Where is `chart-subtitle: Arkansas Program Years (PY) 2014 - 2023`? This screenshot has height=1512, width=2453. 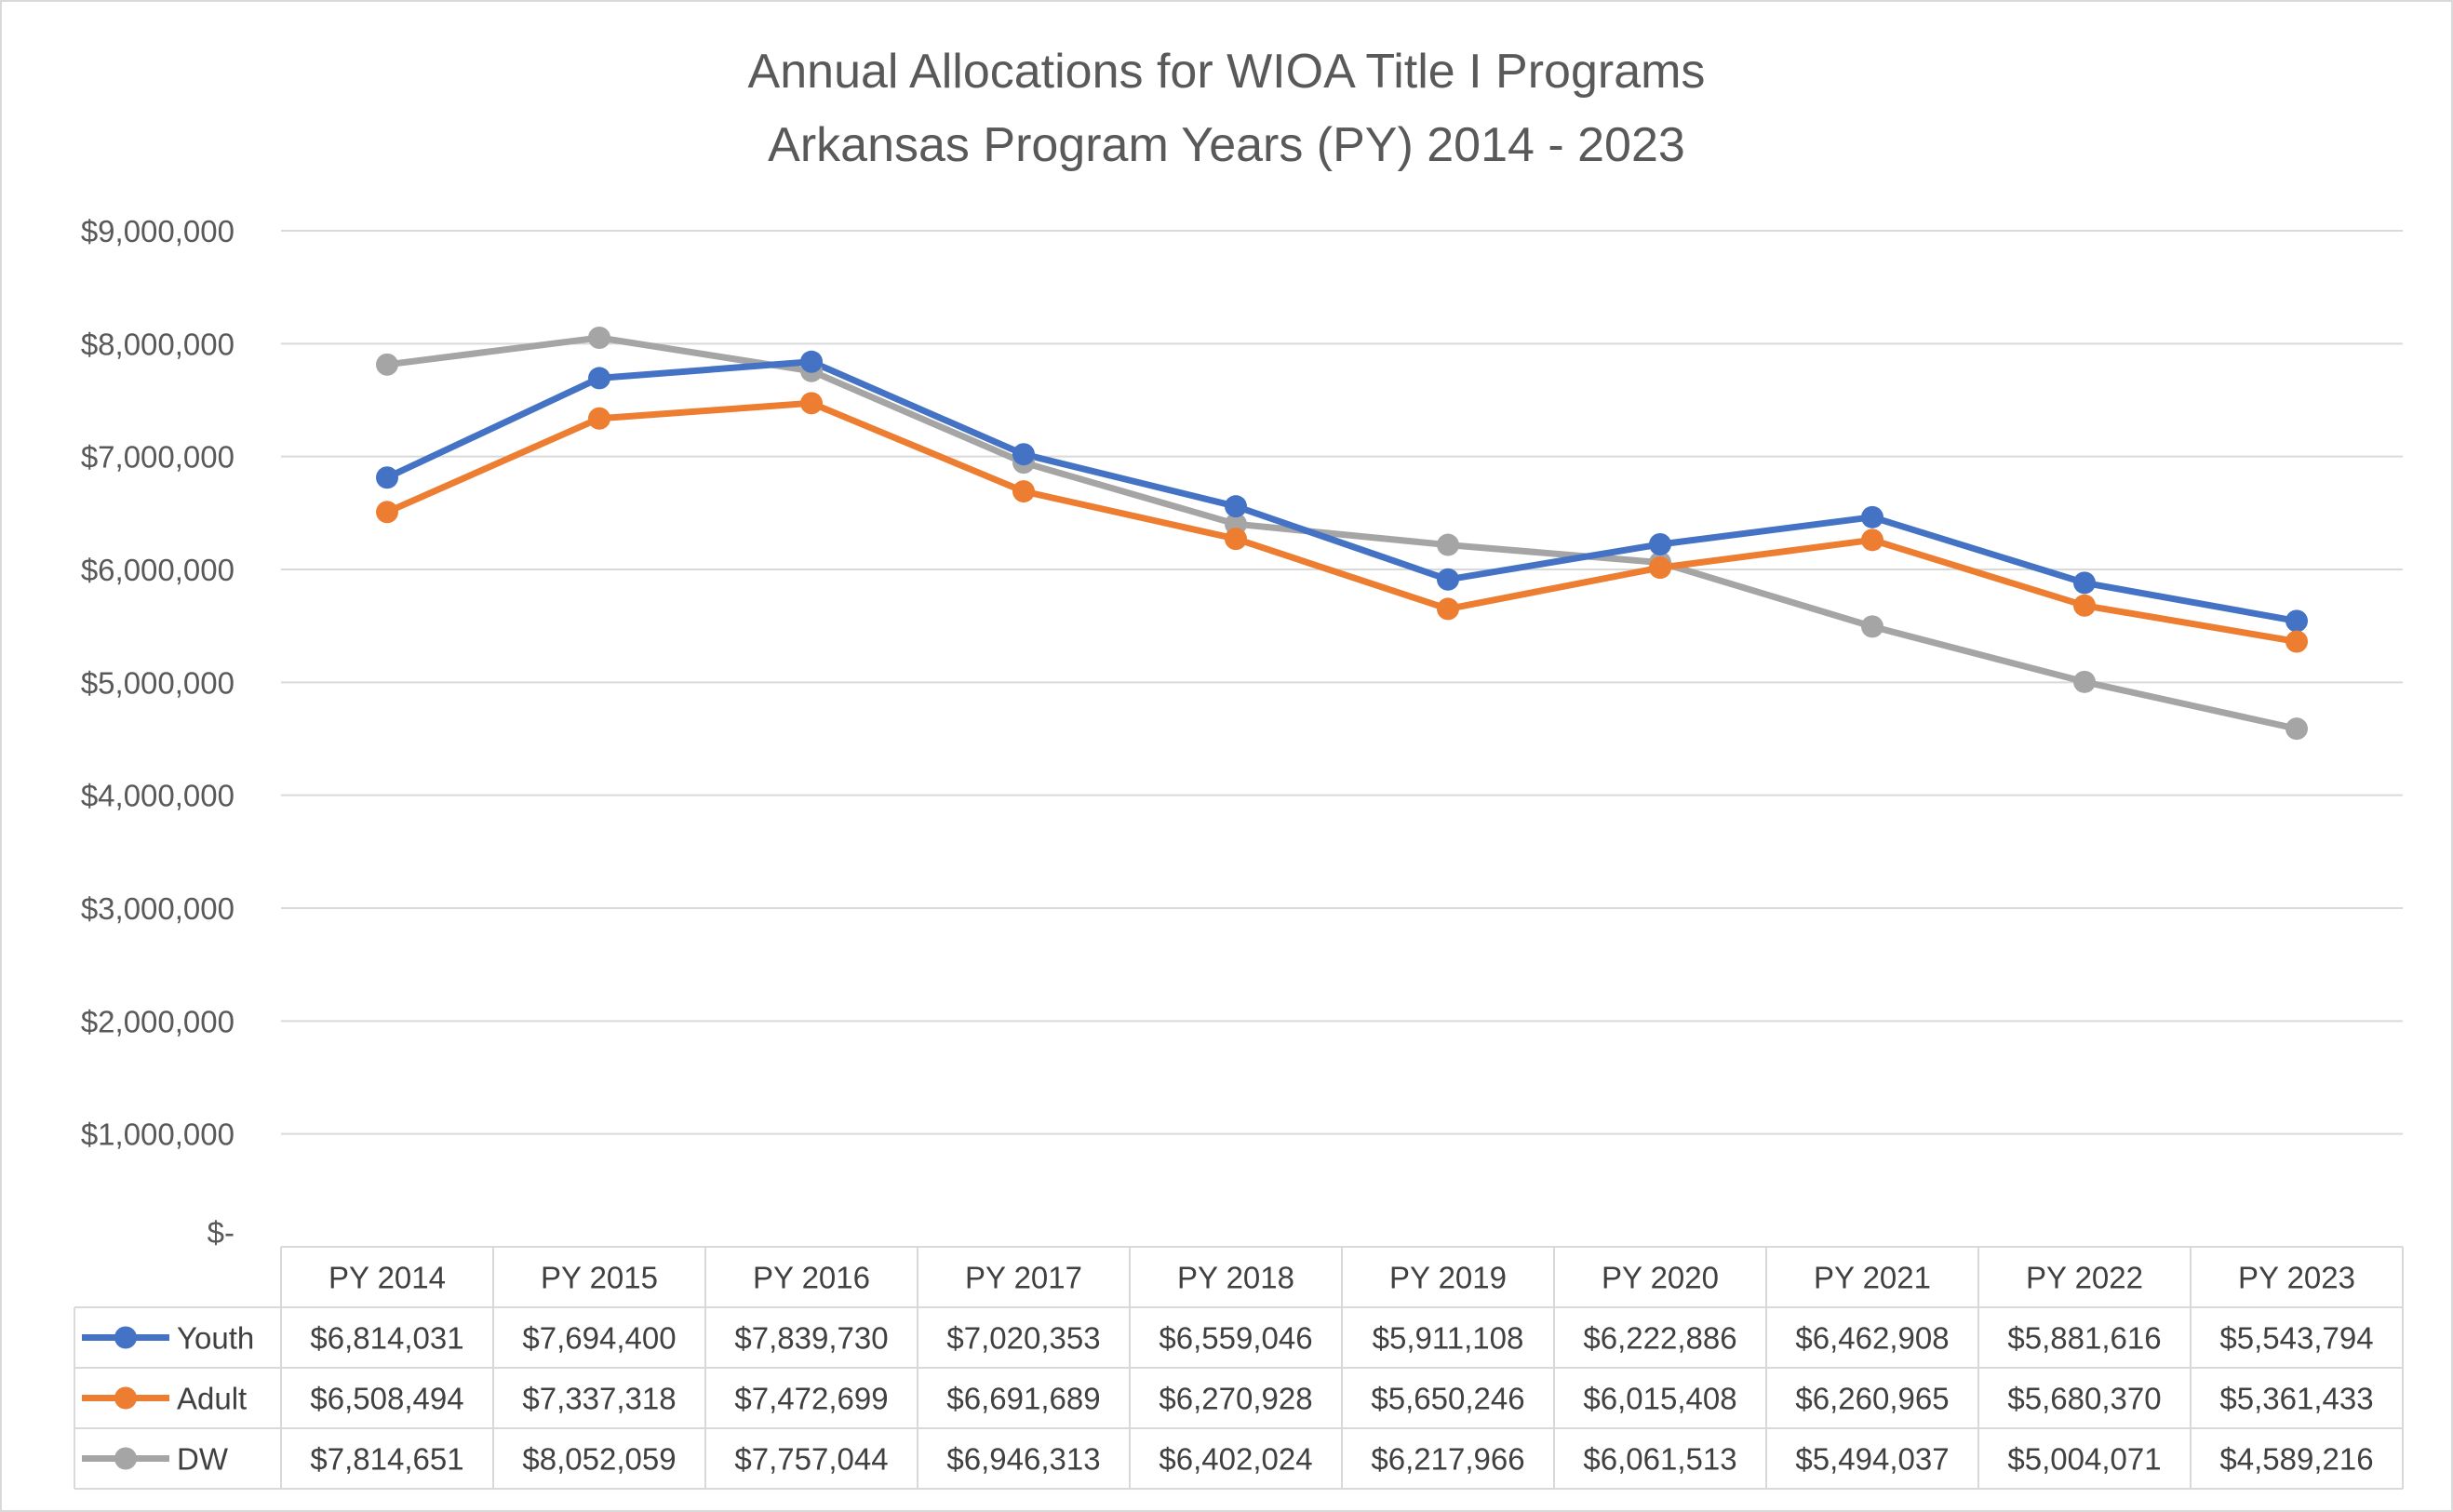
chart-subtitle: Arkansas Program Years (PY) 2014 - 2023 is located at coordinates (1226, 145).